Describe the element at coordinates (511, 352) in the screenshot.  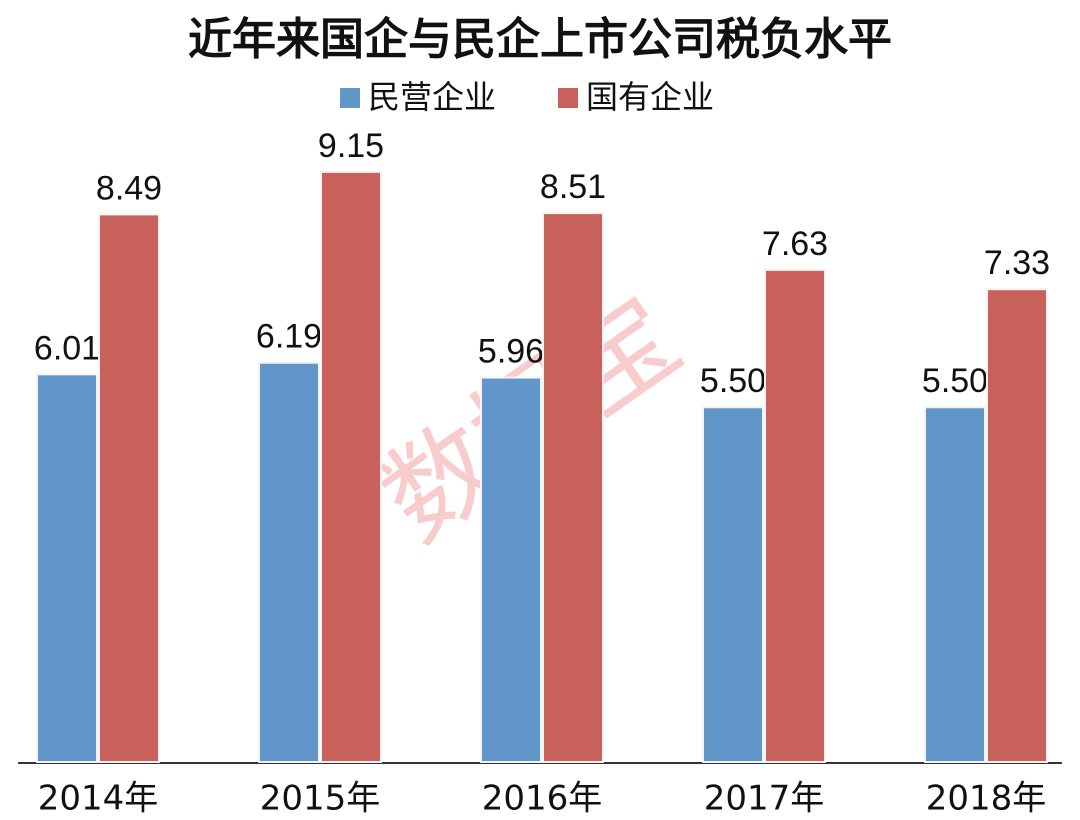
I see `value-label: 5.96` at that location.